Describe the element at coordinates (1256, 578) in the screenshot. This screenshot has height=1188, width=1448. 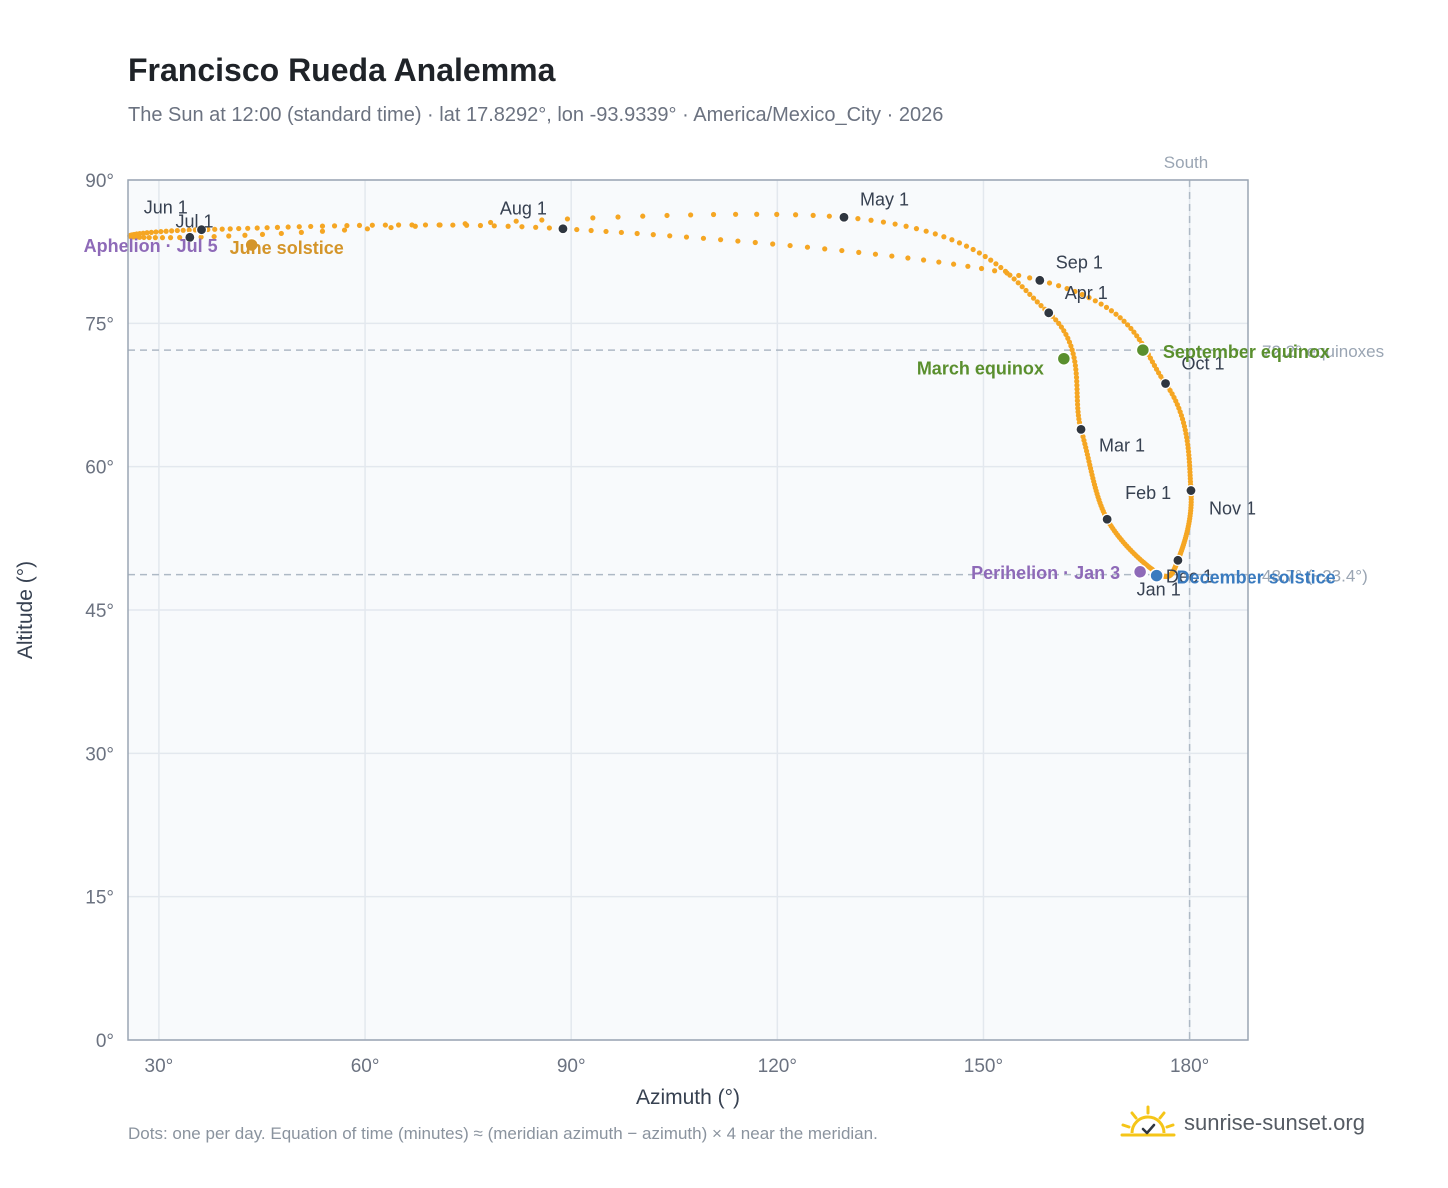
I see `event-label: December solstice` at that location.